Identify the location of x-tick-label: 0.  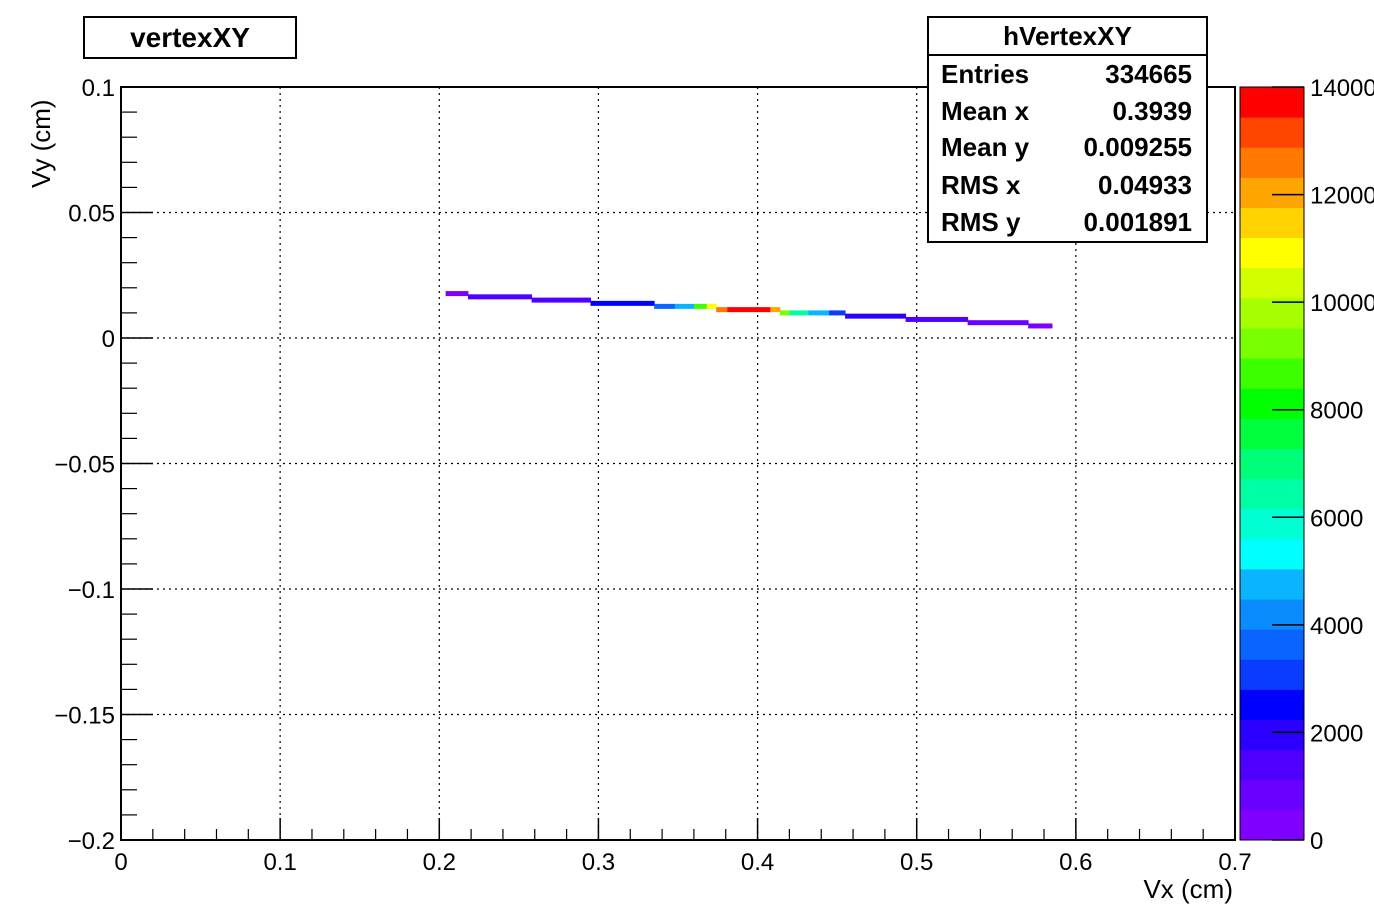
(120, 862).